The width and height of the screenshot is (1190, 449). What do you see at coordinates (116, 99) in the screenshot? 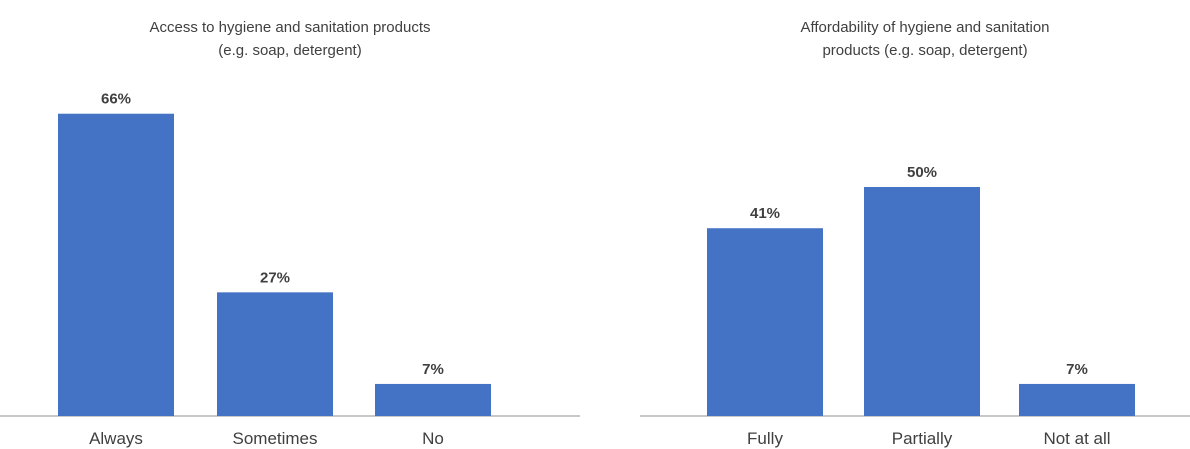
I see `chart-1-data-label-1: 66%` at bounding box center [116, 99].